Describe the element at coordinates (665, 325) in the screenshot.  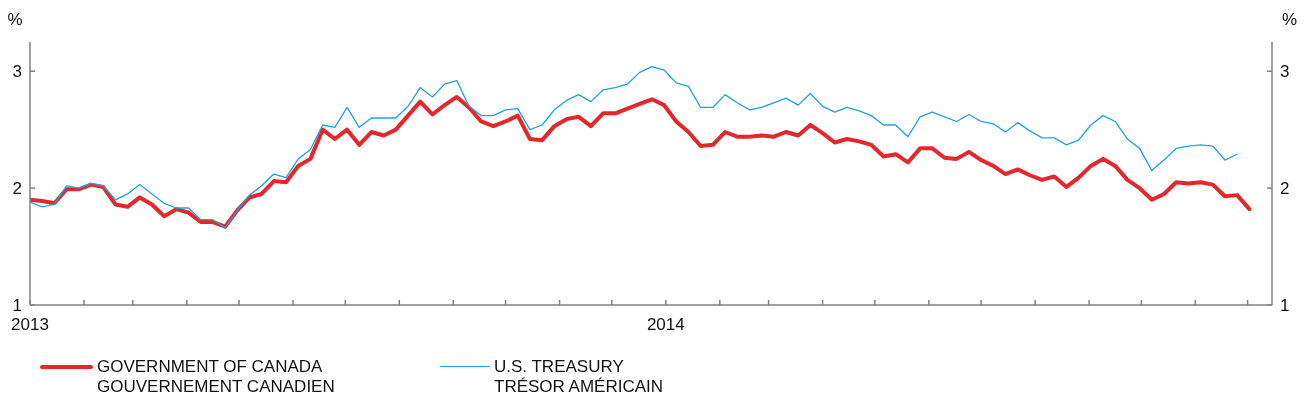
I see `x-tick-label: 2014` at that location.